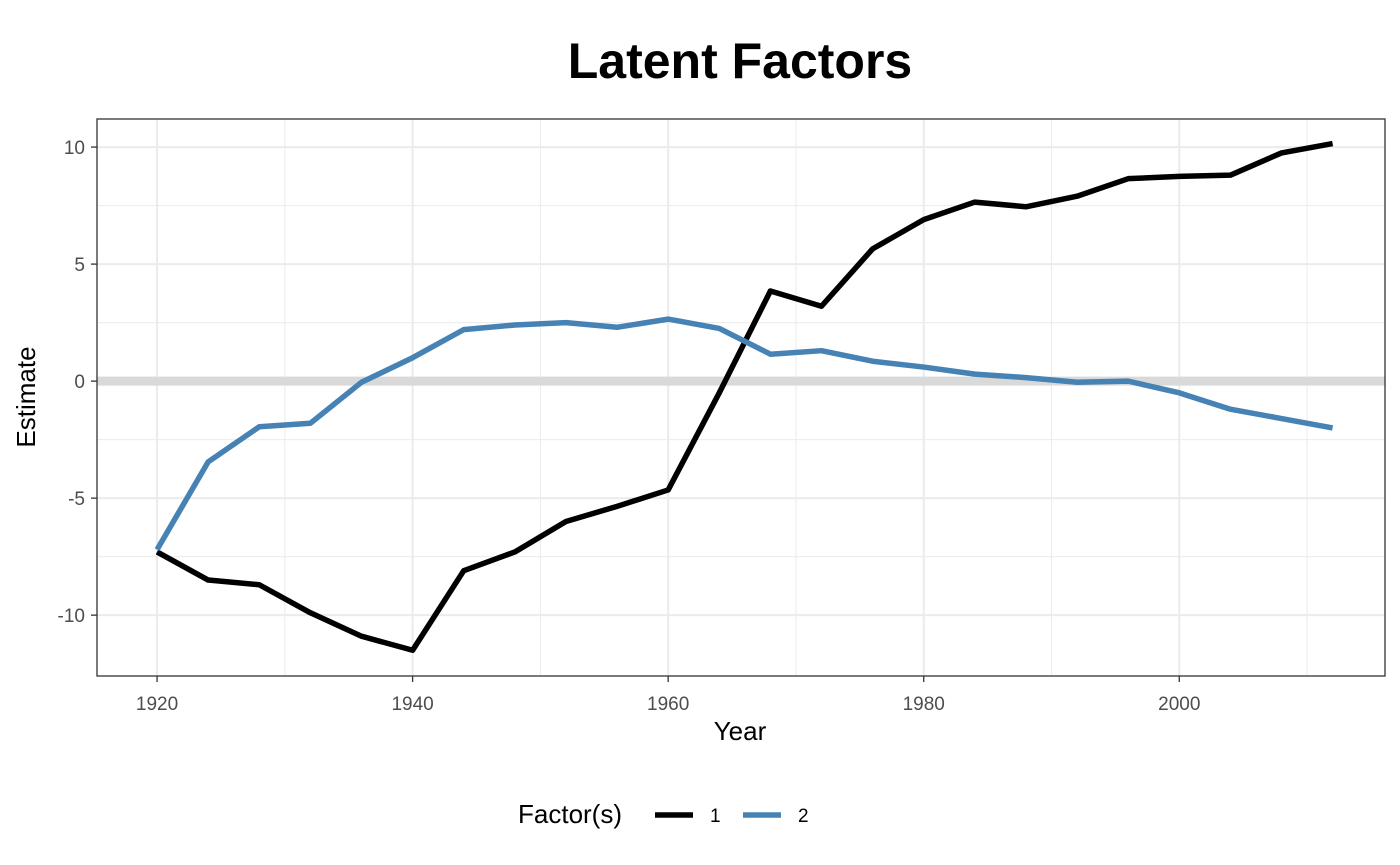 This screenshot has width=1400, height=865. What do you see at coordinates (157, 704) in the screenshot?
I see `x-tick-label: 1920` at bounding box center [157, 704].